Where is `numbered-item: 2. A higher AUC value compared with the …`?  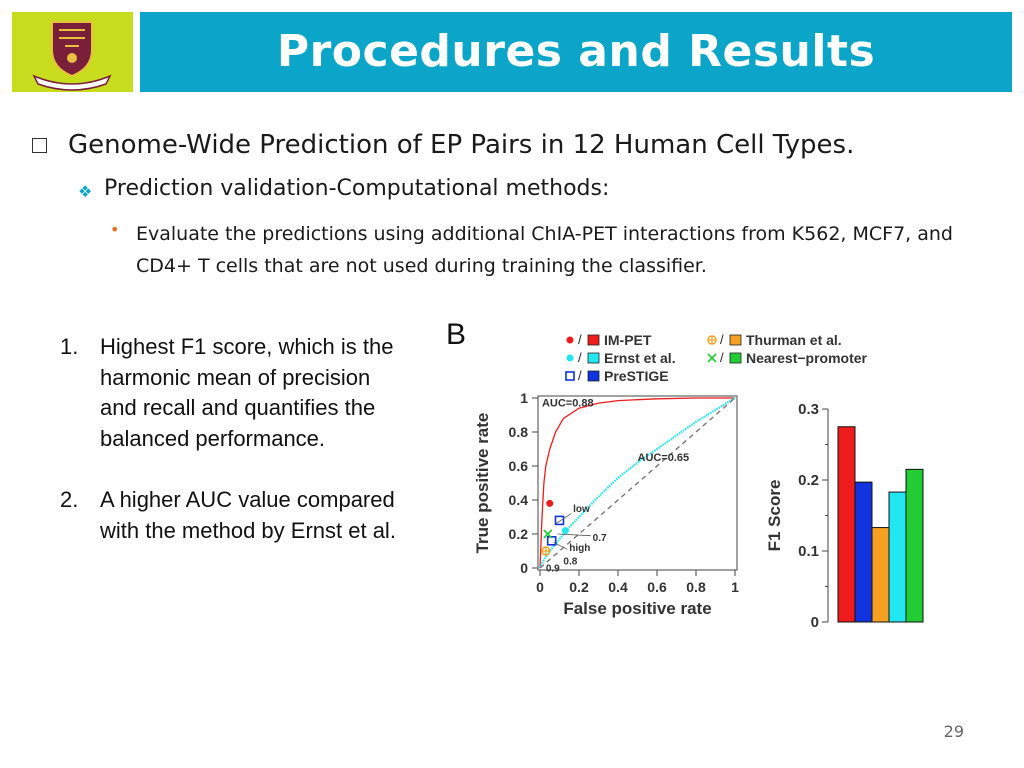 numbered-item: 2. A higher AUC value compared with the … is located at coordinates (235, 515).